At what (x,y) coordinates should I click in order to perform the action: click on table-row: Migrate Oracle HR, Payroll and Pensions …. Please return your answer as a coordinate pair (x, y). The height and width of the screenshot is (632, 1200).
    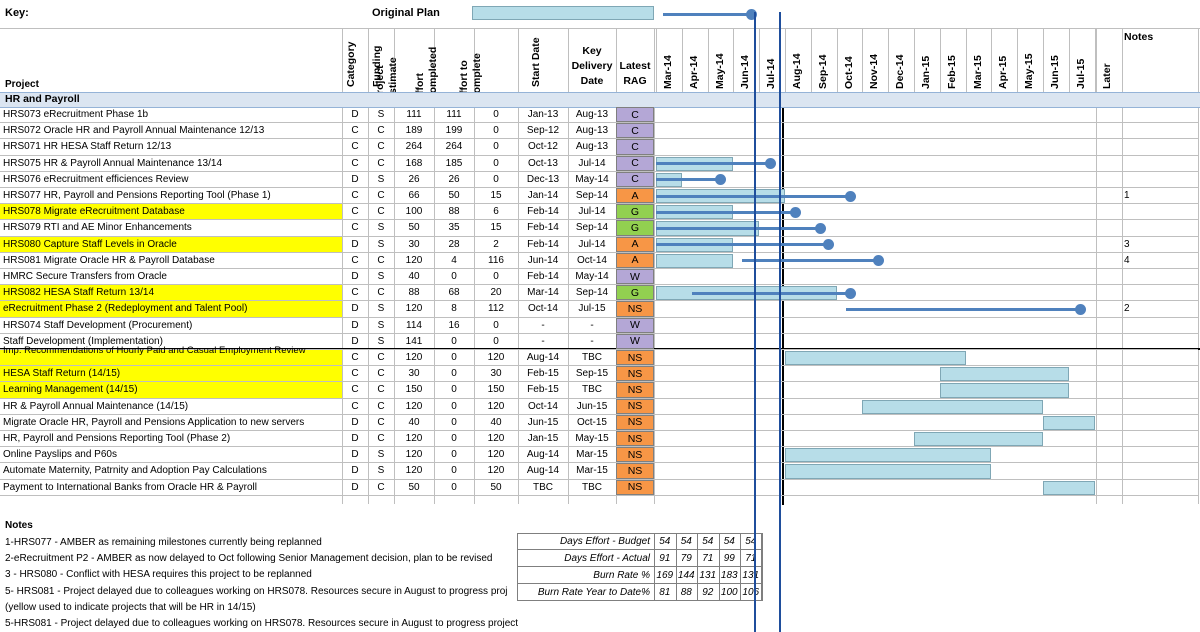
    Looking at the image, I should click on (600, 422).